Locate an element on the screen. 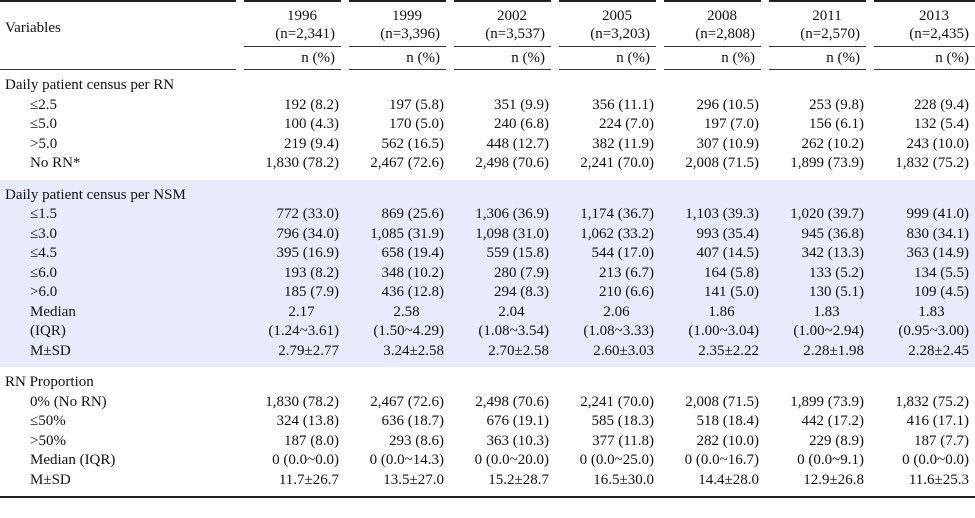  section-title: Daily patient census per NSM is located at coordinates (95, 194).